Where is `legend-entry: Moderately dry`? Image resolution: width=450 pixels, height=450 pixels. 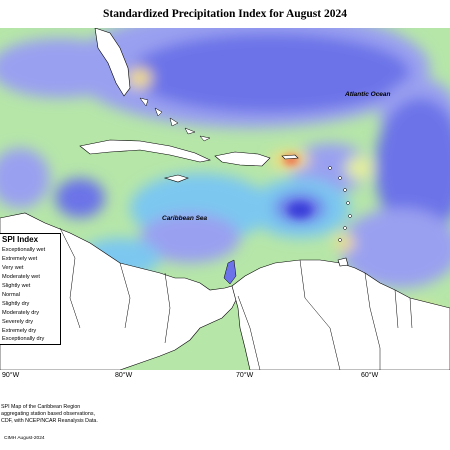 legend-entry: Moderately dry is located at coordinates (20, 313).